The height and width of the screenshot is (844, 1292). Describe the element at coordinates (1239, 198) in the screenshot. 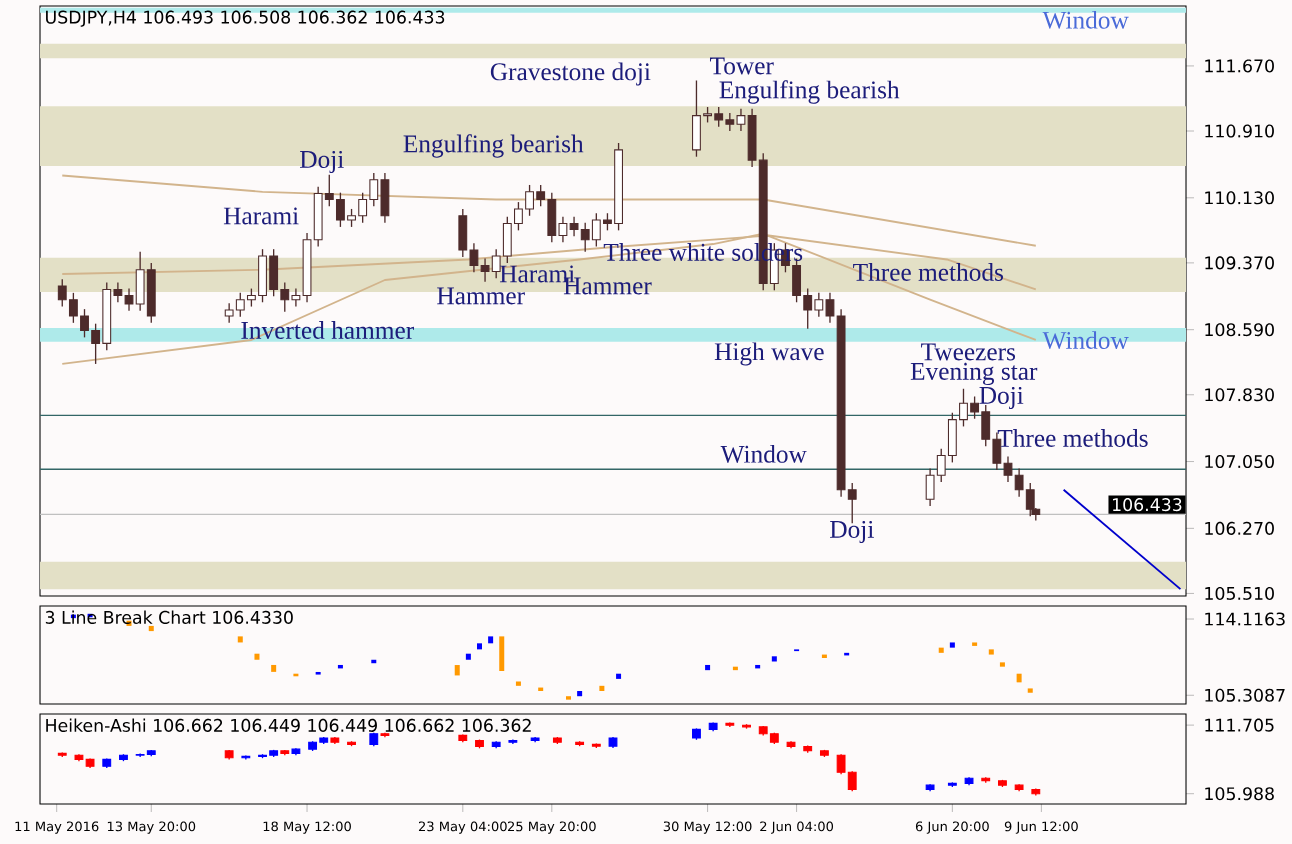

I see `y-tick-label: 110.130` at that location.